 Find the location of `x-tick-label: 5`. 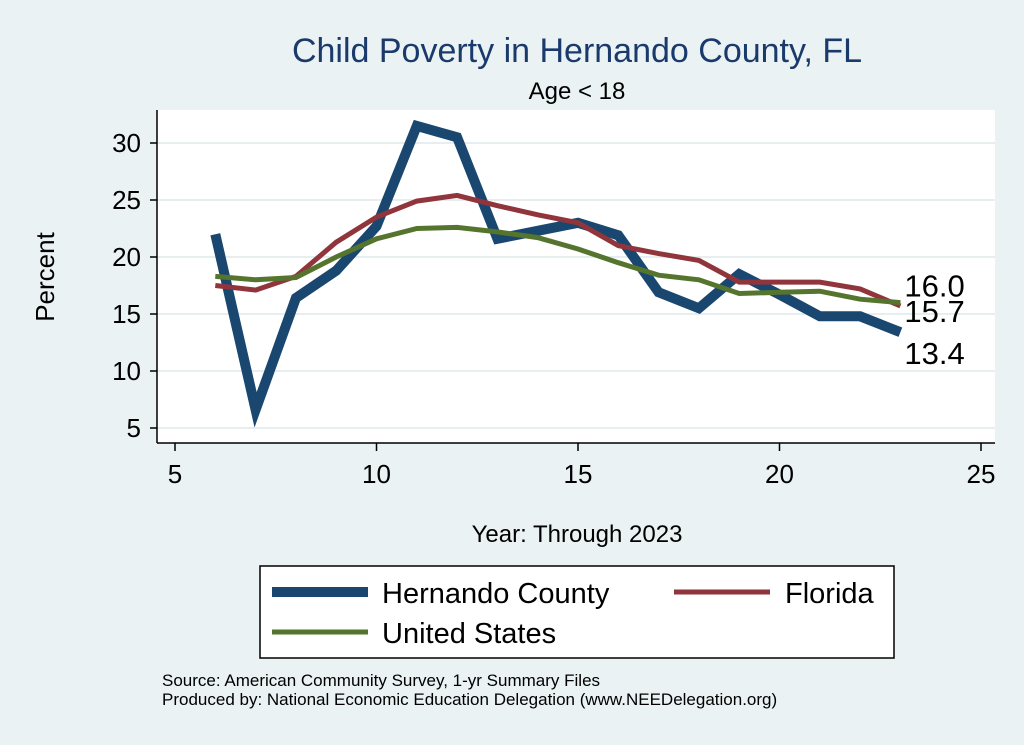

x-tick-label: 5 is located at coordinates (175, 474).